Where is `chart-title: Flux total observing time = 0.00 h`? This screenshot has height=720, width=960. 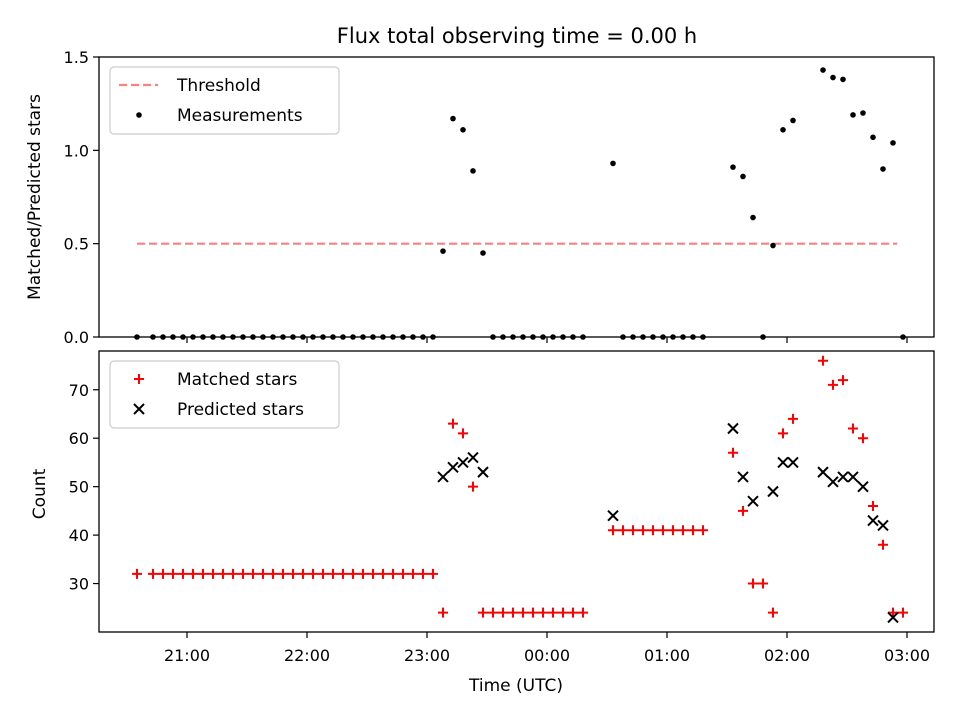 chart-title: Flux total observing time = 0.00 h is located at coordinates (517, 36).